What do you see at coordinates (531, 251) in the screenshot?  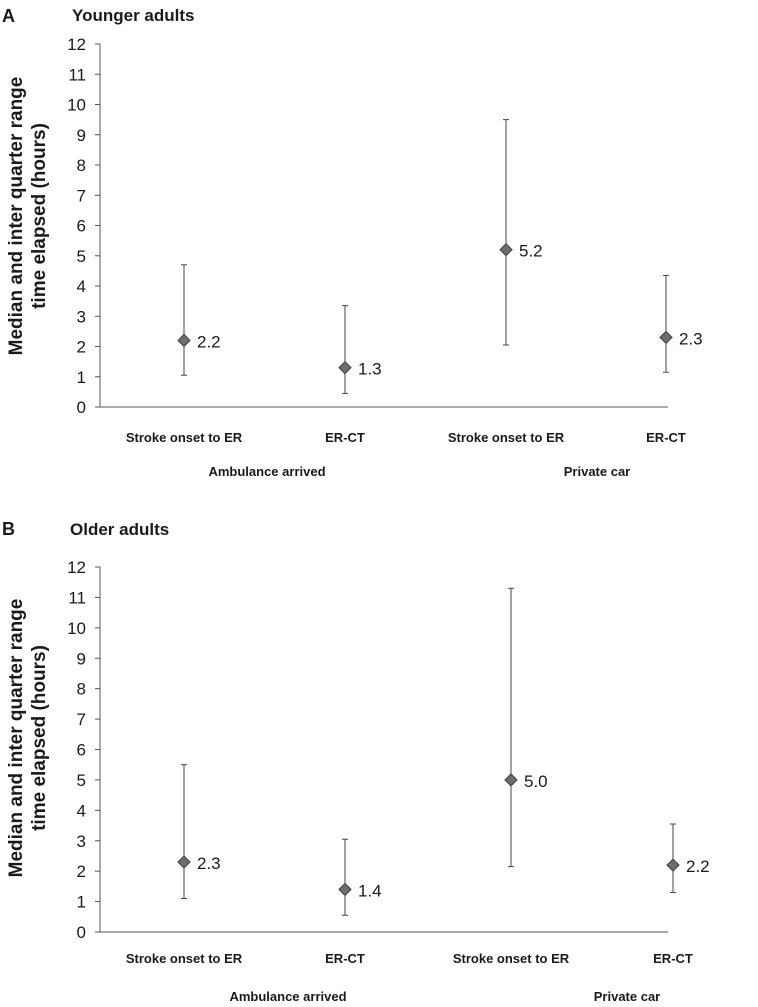 I see `median-data-label: 5.2` at bounding box center [531, 251].